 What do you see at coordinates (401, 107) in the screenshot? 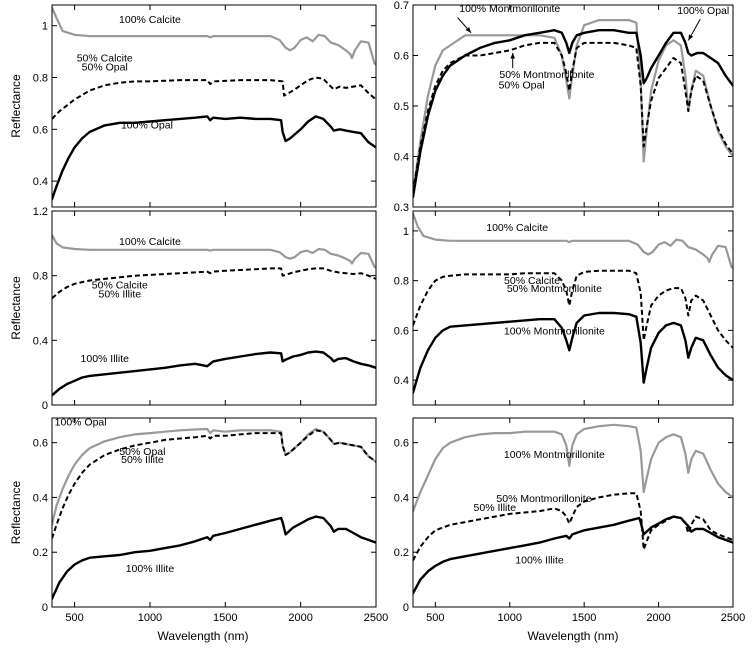
I see `y-tick-label: 0.5` at bounding box center [401, 107].